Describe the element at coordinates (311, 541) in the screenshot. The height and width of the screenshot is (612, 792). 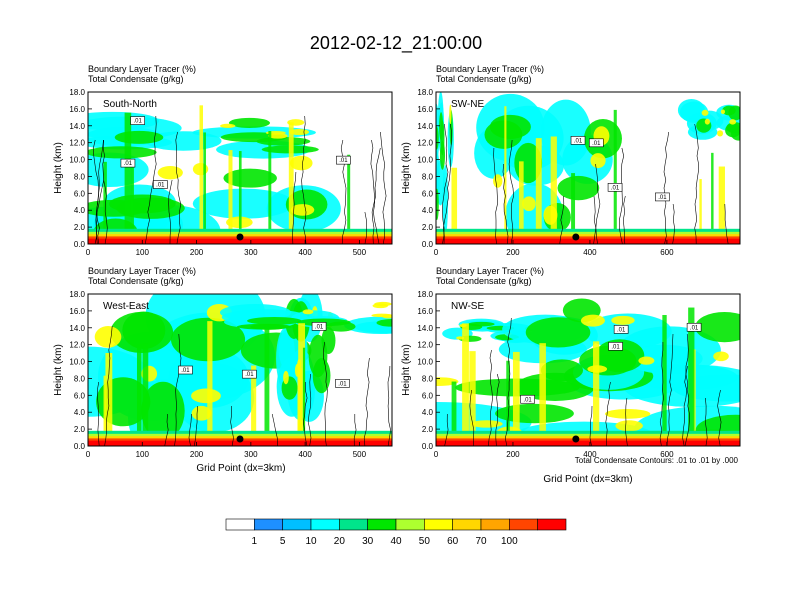
I see `colorbar-label: 10` at that location.